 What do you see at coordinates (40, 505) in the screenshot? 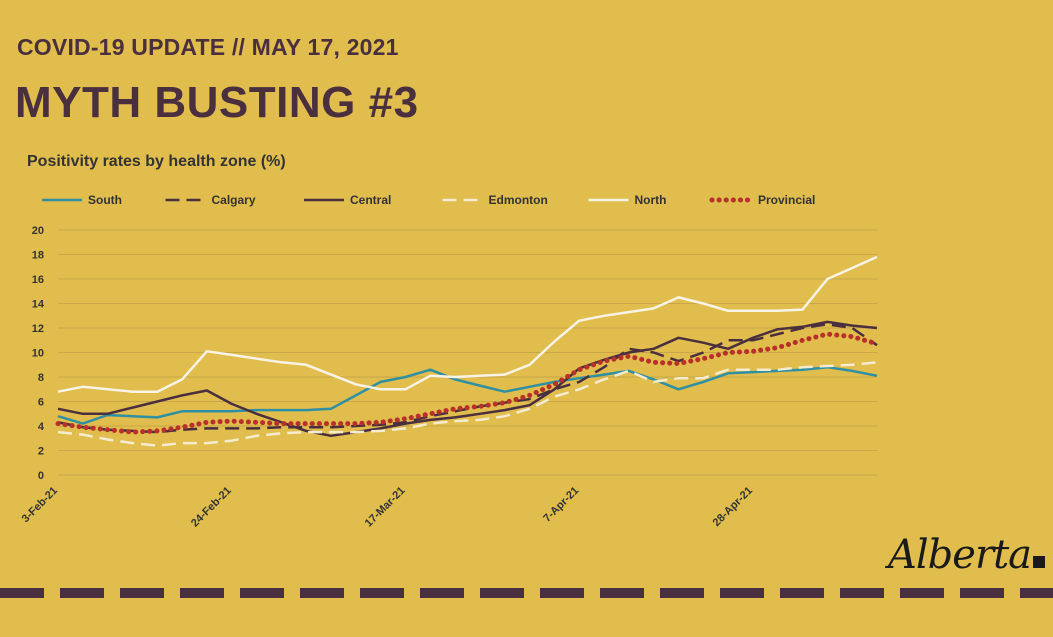
I see `x-tick-label: 3-Feb-21` at bounding box center [40, 505].